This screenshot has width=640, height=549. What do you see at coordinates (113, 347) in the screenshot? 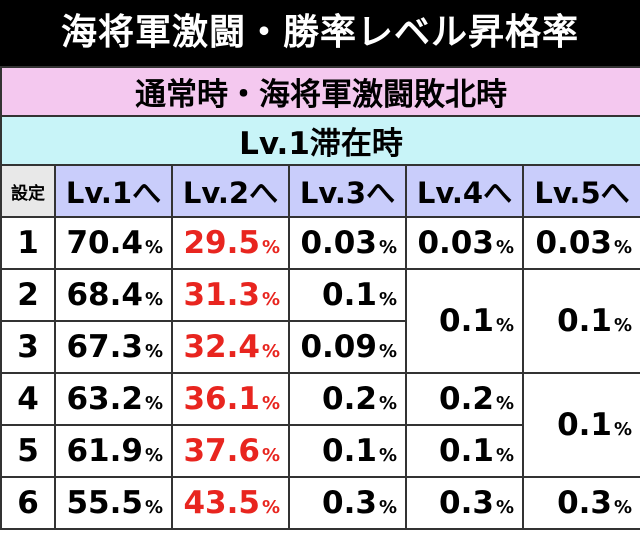
I see `lv1-cell: 67.3%` at bounding box center [113, 347].